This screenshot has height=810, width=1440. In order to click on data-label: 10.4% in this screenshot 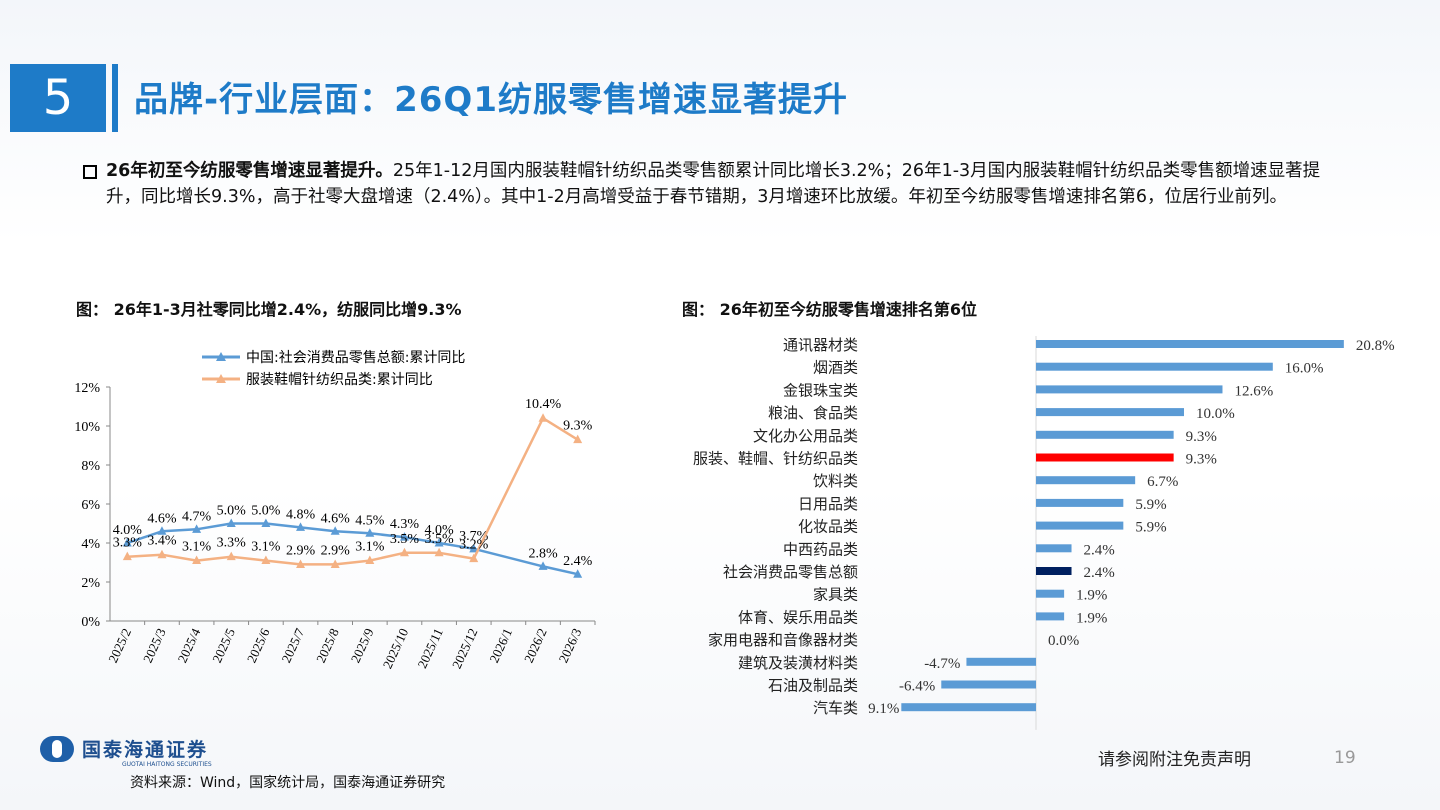, I will do `click(543, 404)`.